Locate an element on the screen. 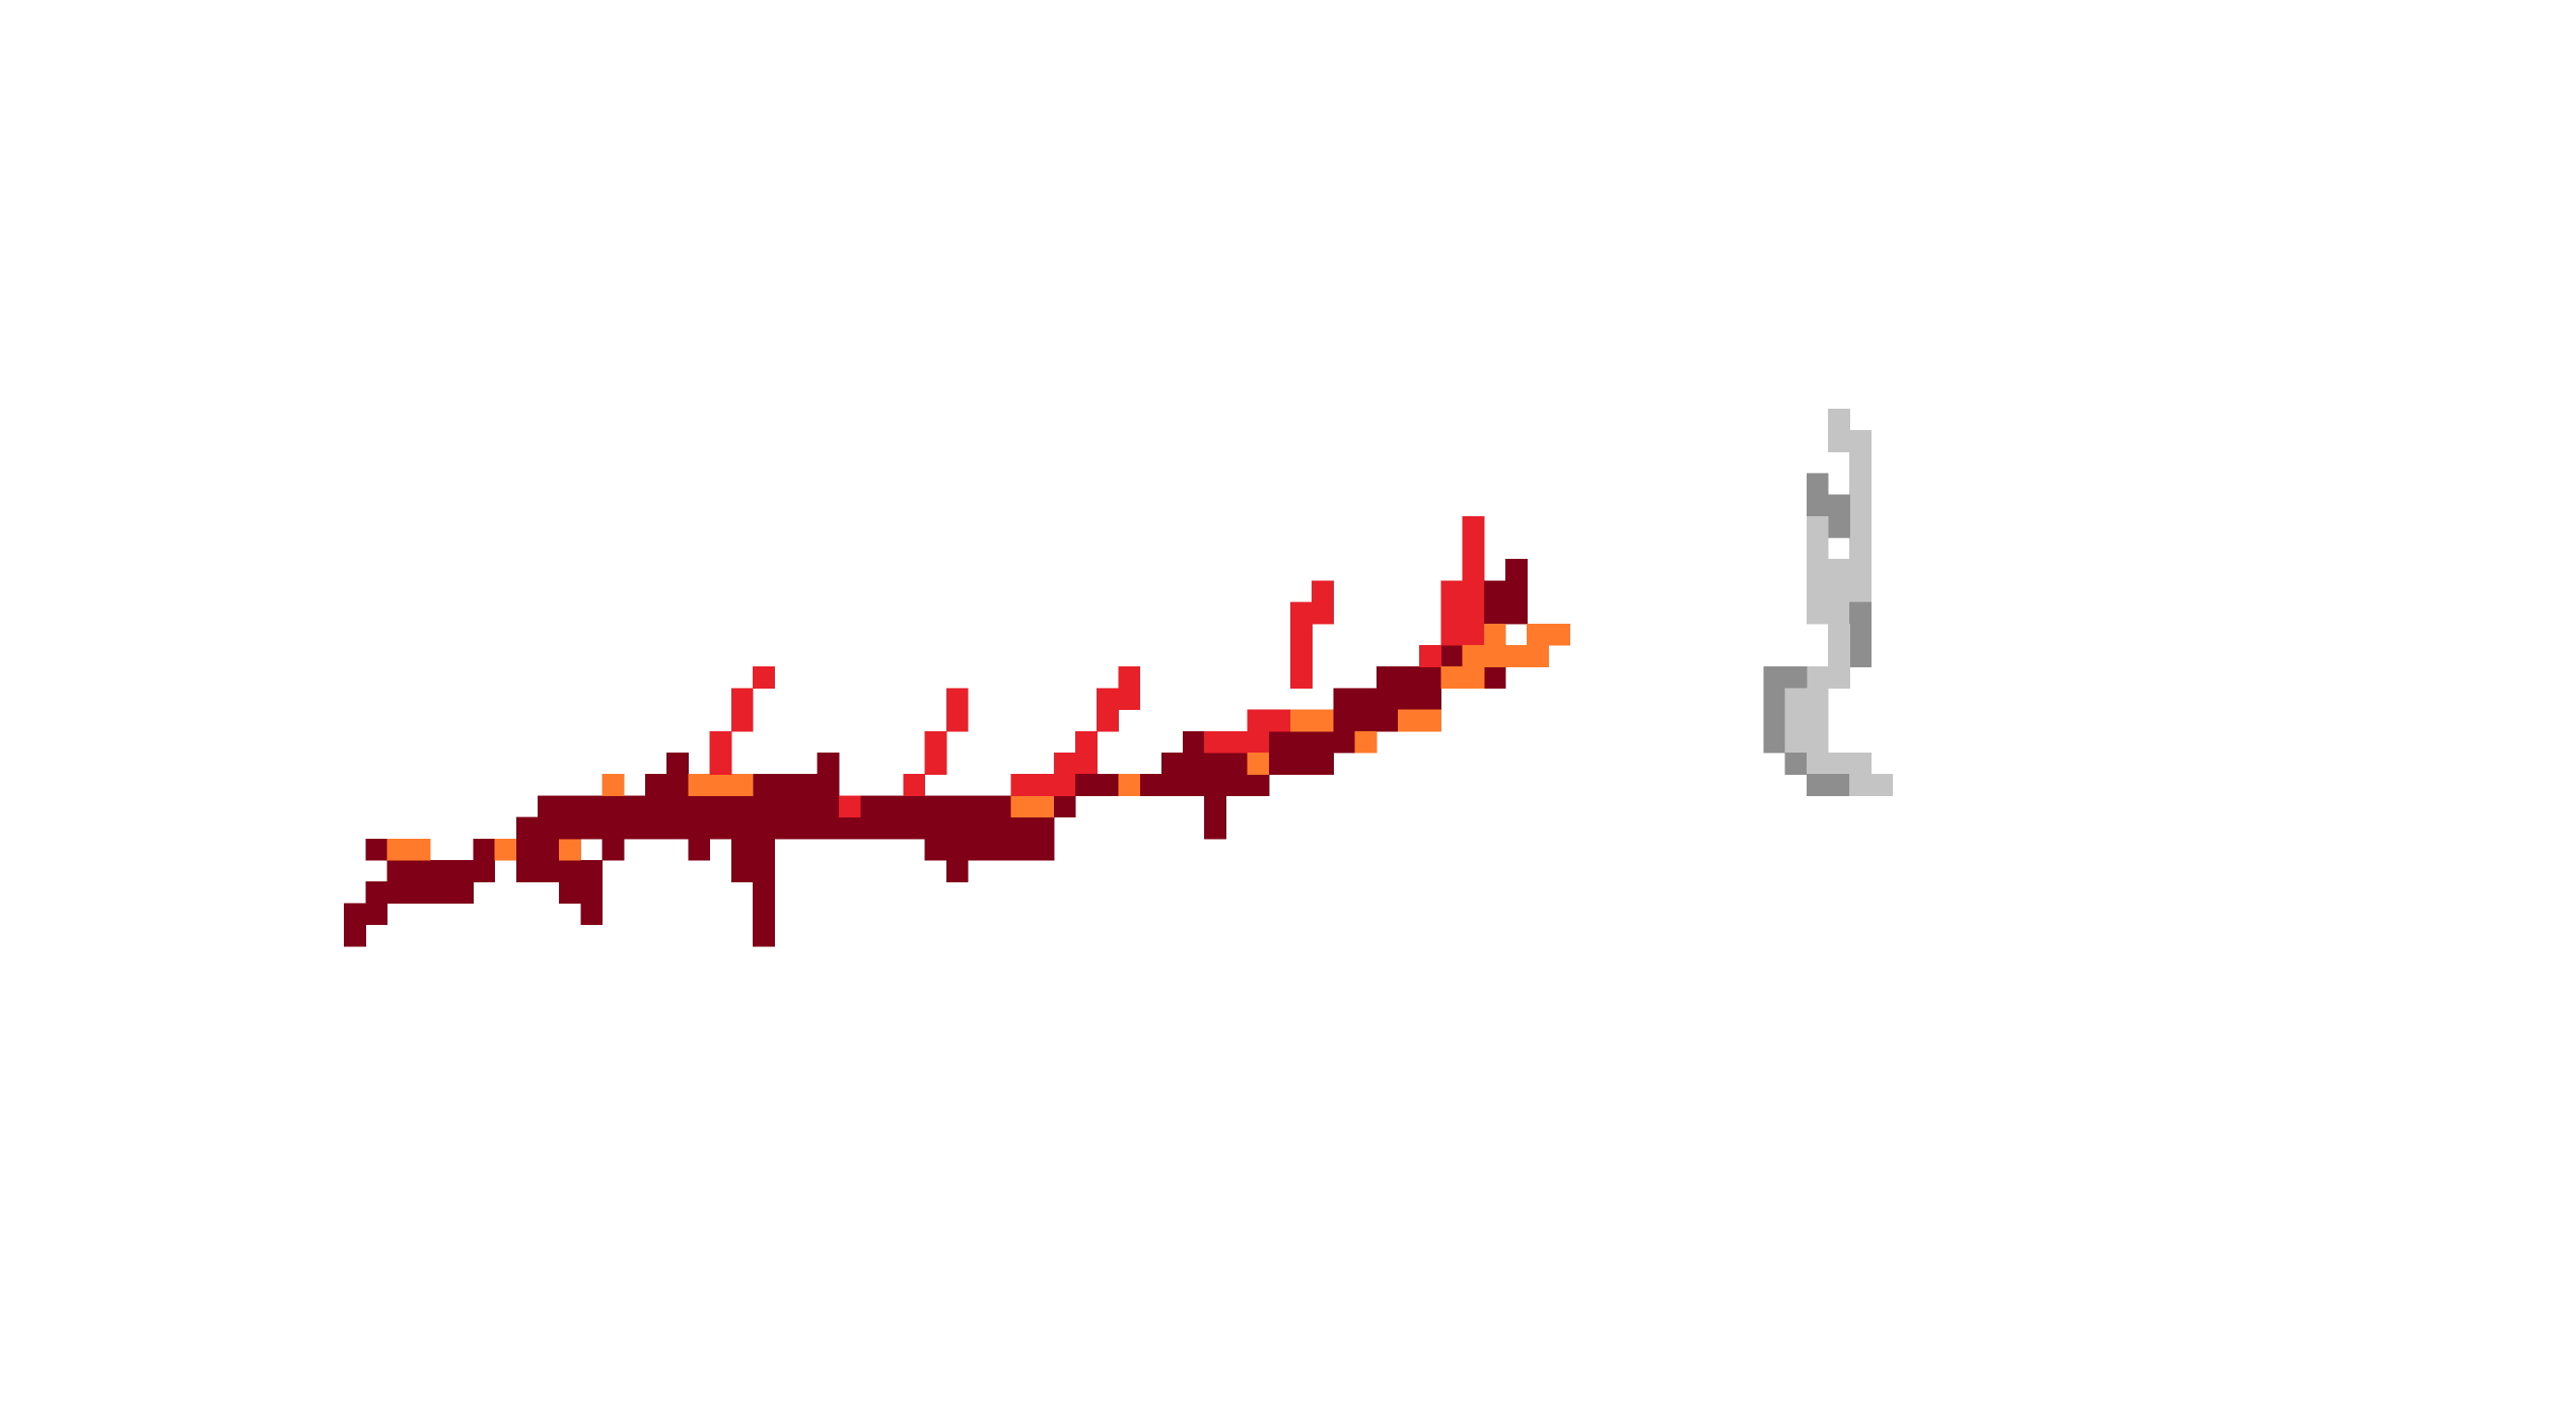  gray-figure-sprite is located at coordinates (1828, 602).